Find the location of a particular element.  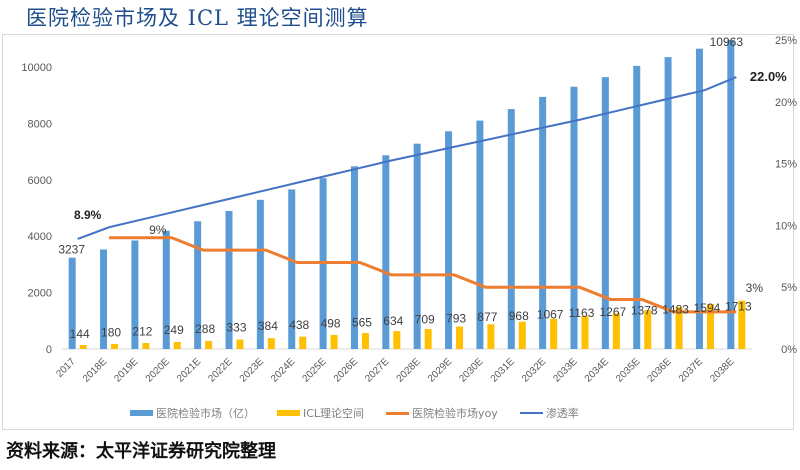

market-data-label: 3237 is located at coordinates (71, 250).